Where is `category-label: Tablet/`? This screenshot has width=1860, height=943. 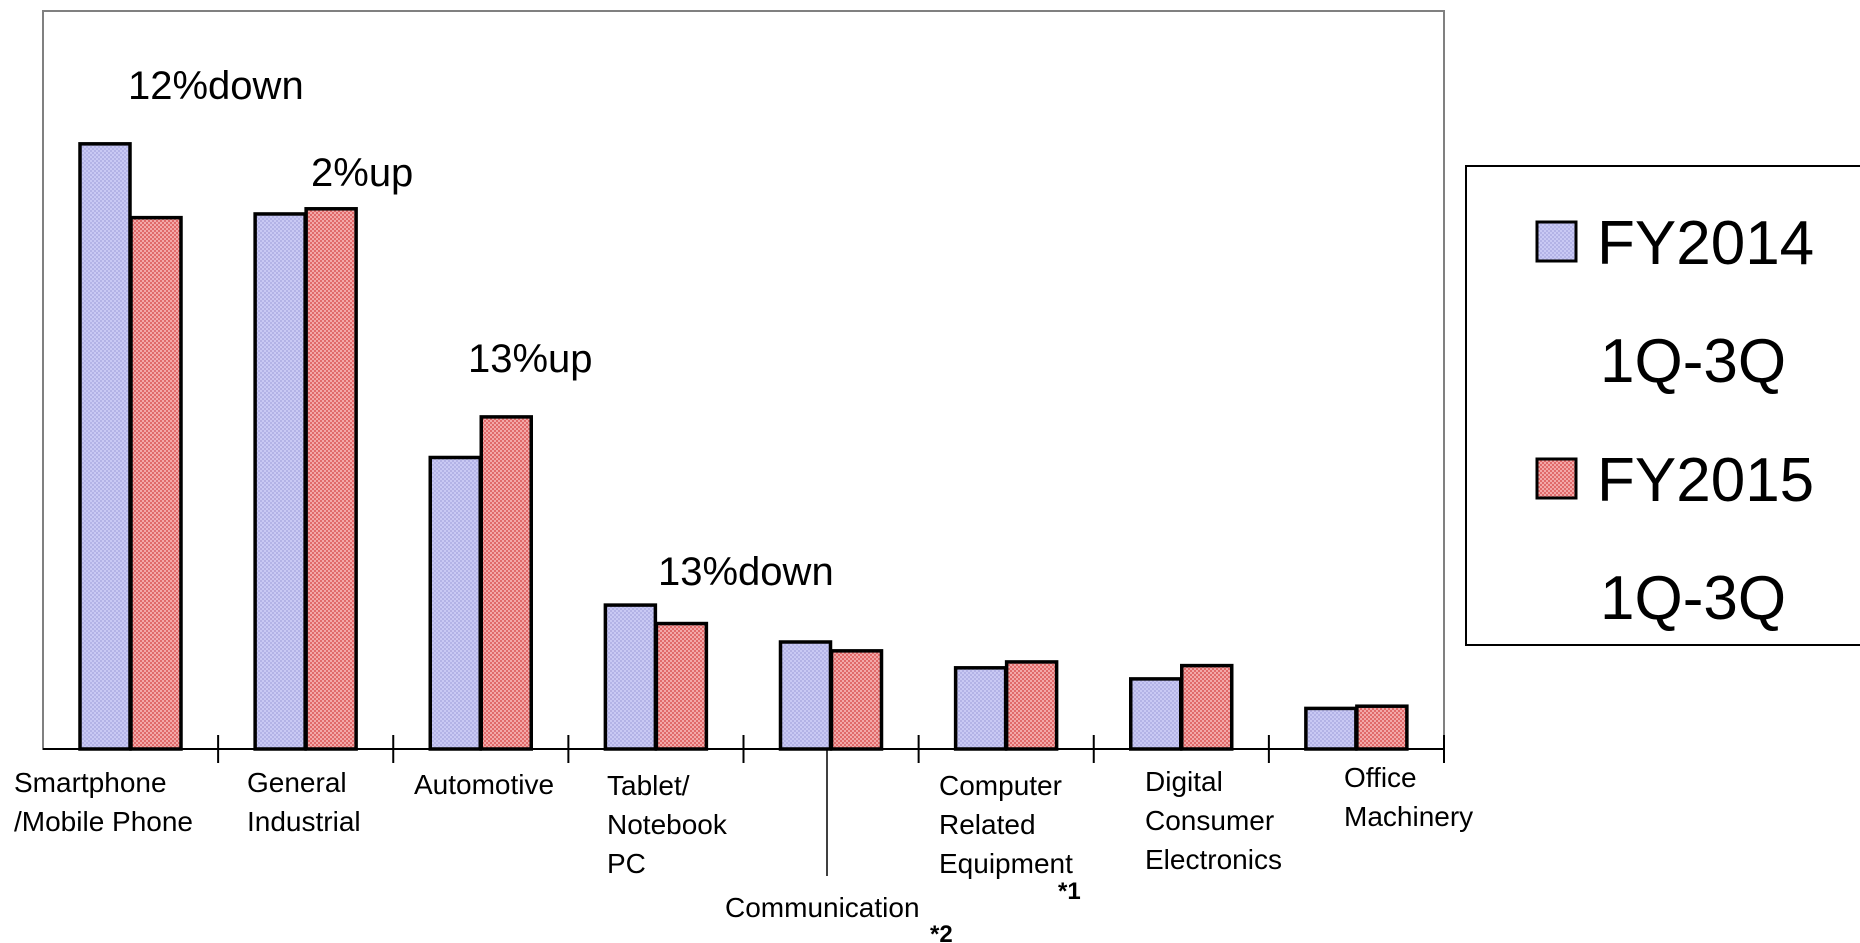 category-label: Tablet/ is located at coordinates (648, 785).